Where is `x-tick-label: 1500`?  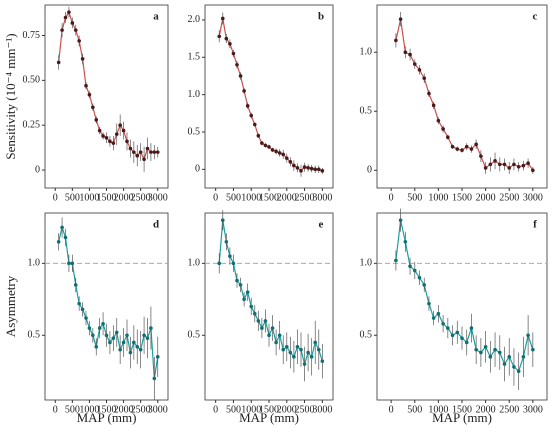 x-tick-label: 1500 is located at coordinates (107, 197).